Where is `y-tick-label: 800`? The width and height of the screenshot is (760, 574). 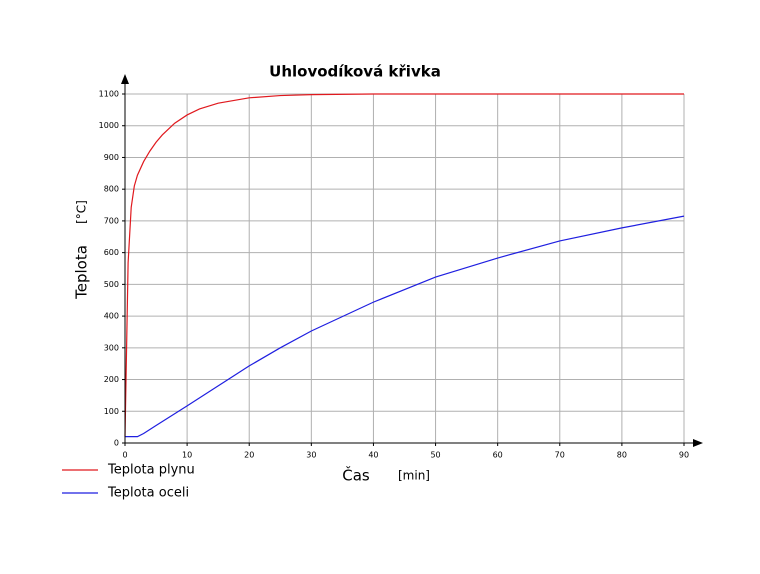 y-tick-label: 800 is located at coordinates (111, 189).